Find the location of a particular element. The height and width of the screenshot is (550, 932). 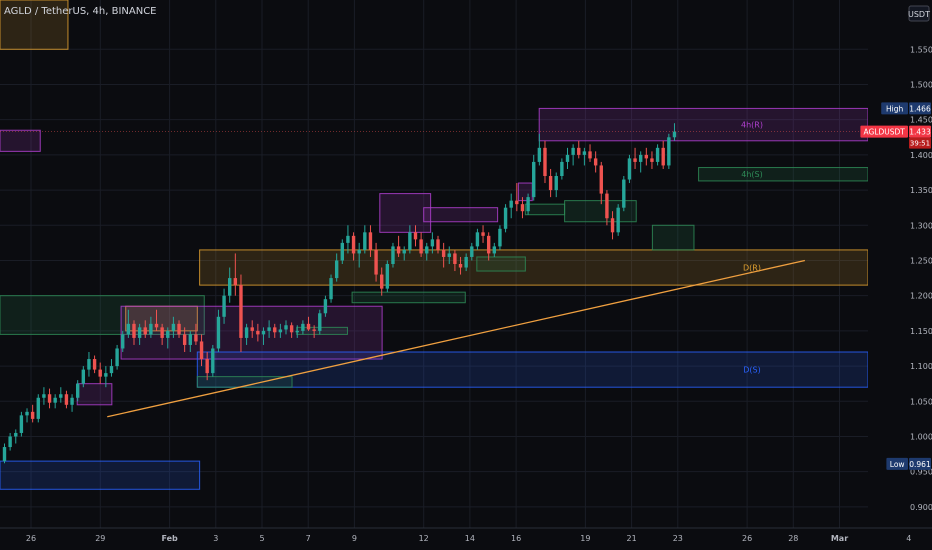

currency-badge: USDT is located at coordinates (919, 13).